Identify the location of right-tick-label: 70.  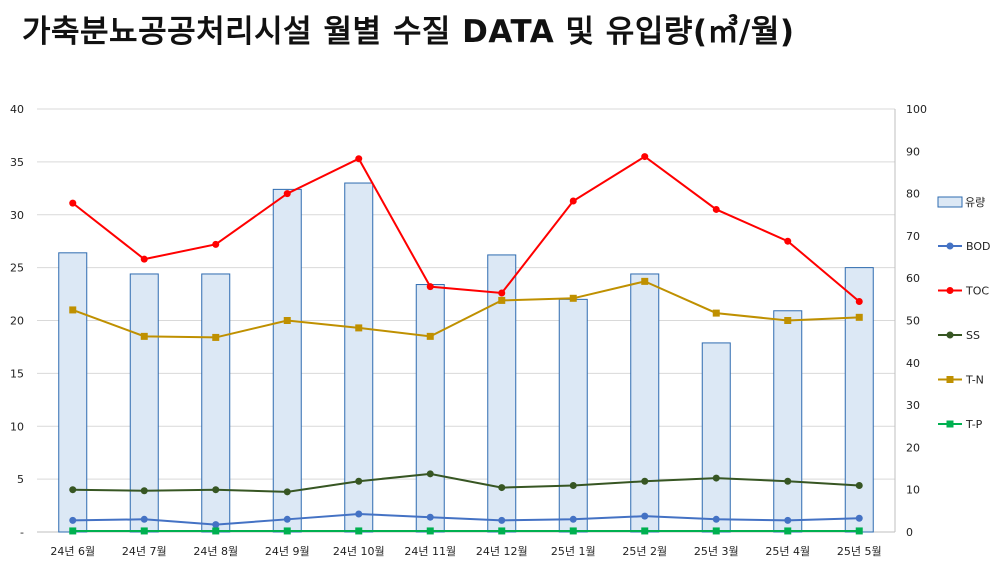
(913, 236).